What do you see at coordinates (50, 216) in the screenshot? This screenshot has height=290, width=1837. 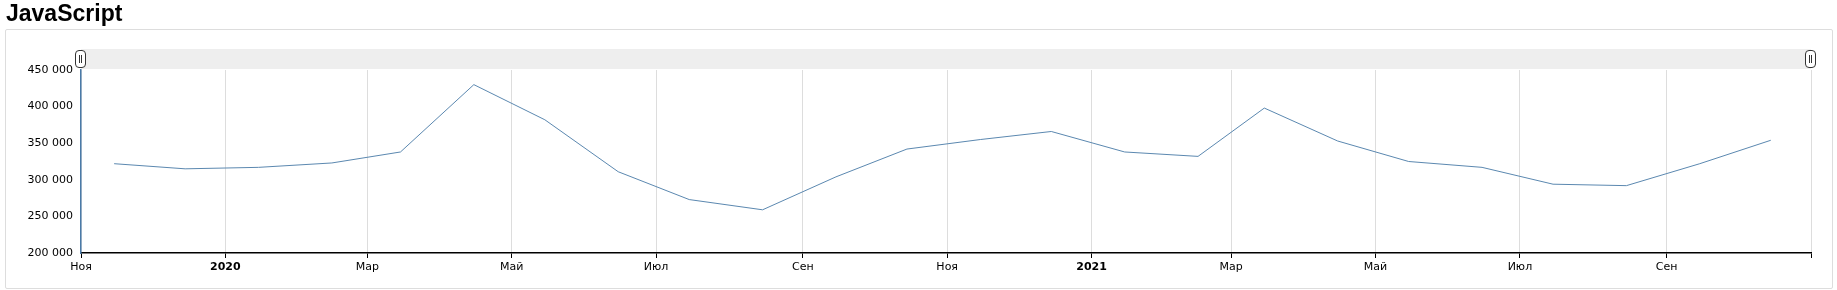 I see `y-tick-label: 250 000` at bounding box center [50, 216].